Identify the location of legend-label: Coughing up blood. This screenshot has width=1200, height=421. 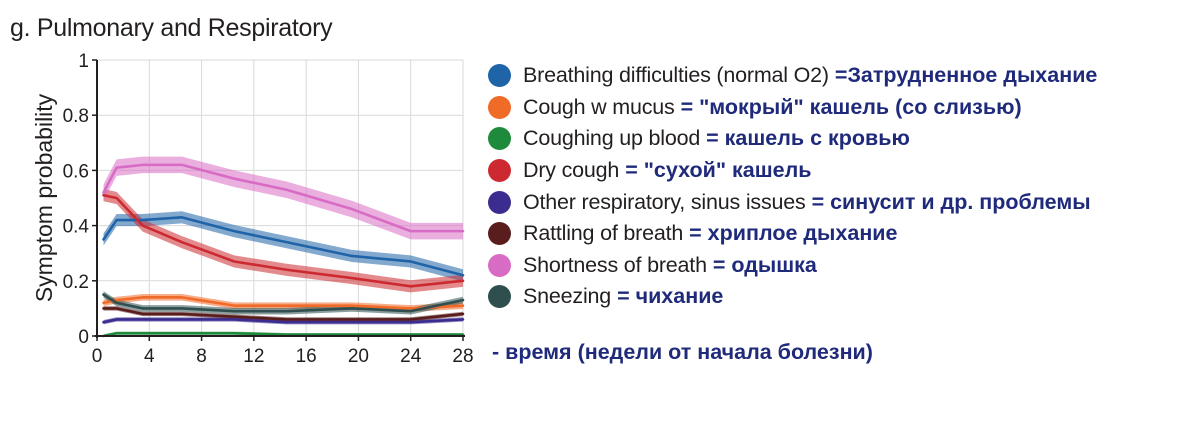
(612, 138).